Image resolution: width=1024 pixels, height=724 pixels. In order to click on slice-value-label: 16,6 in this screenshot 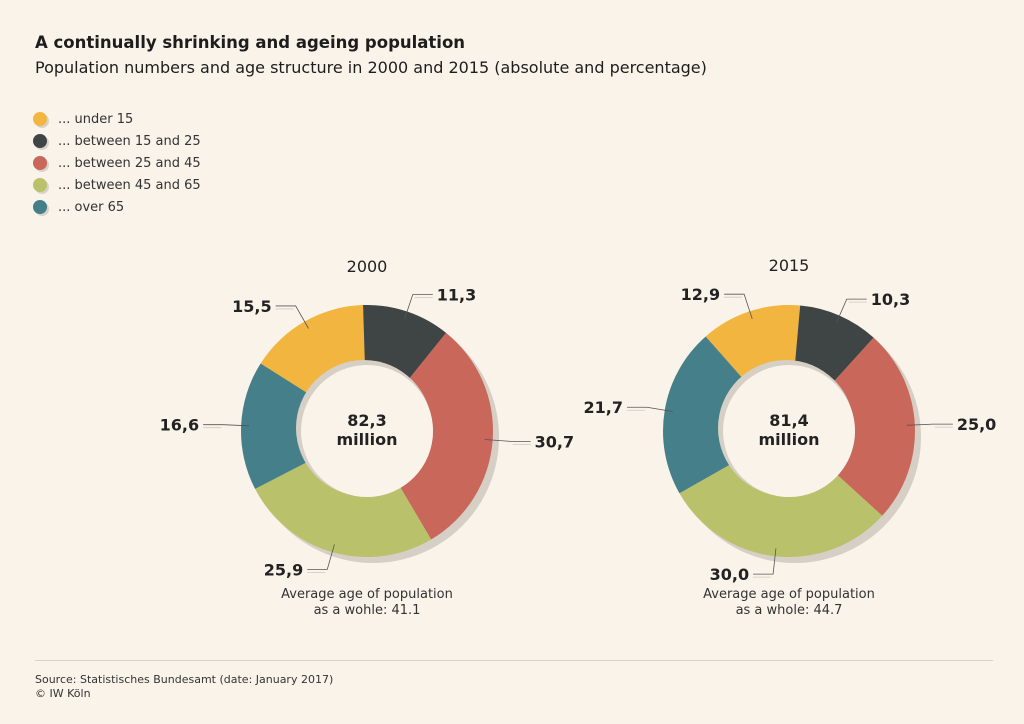, I will do `click(179, 425)`.